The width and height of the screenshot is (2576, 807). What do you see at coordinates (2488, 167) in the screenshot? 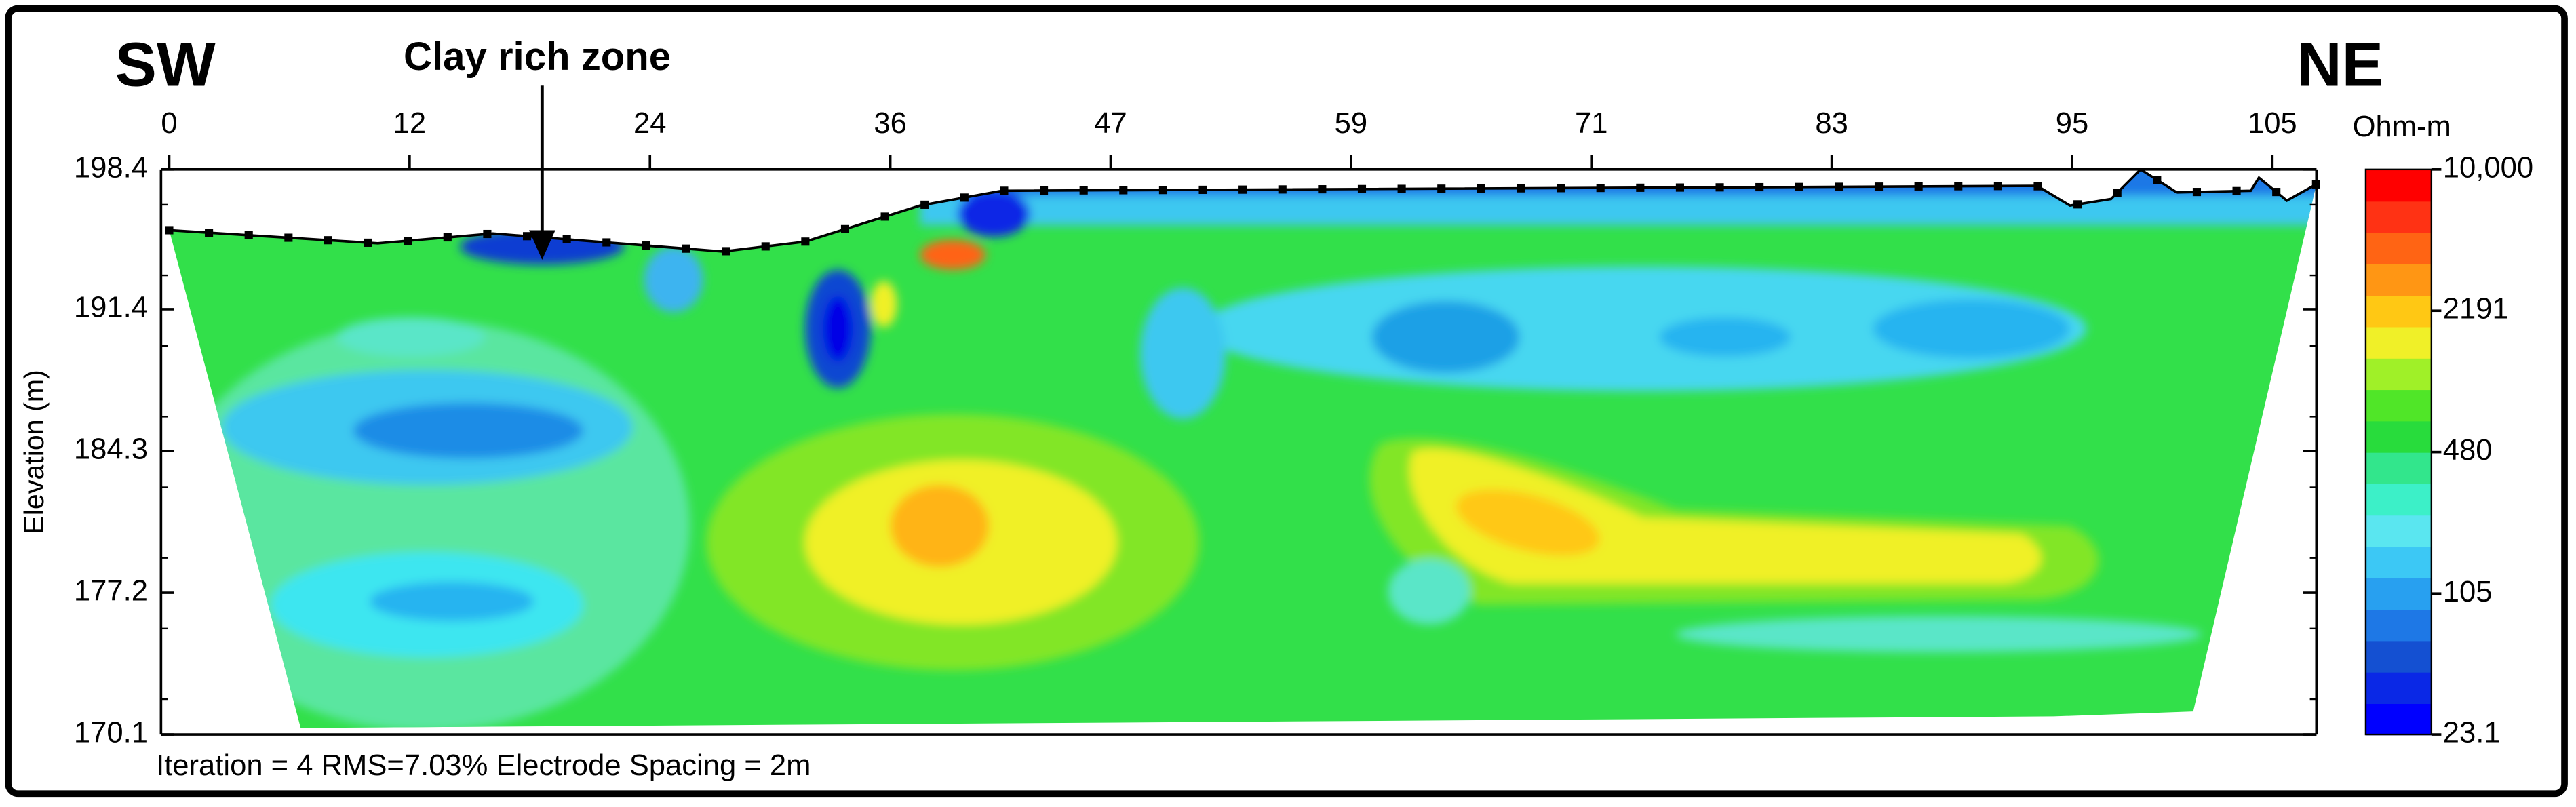
I see `colorbar-tick-label: 10,000` at bounding box center [2488, 167].